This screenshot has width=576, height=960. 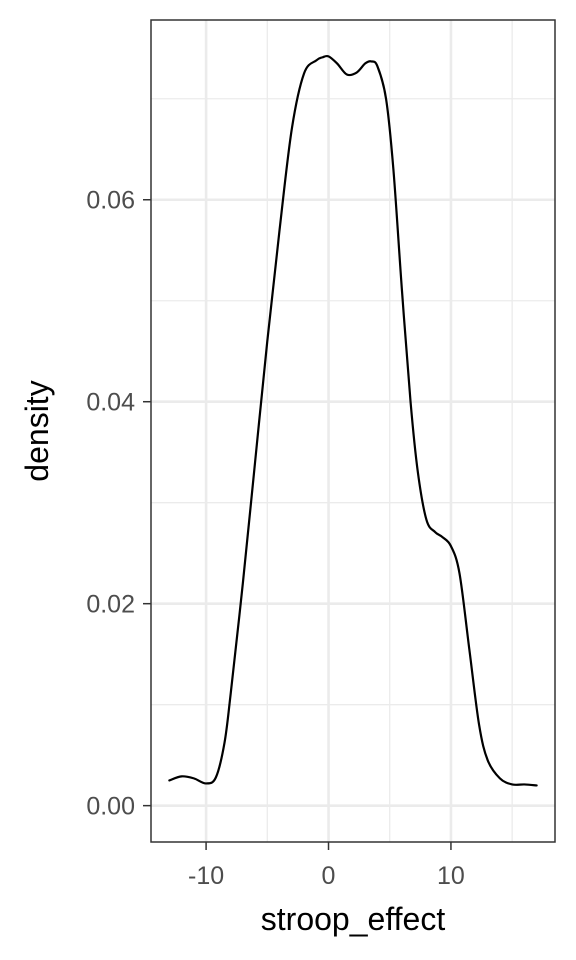 What do you see at coordinates (353, 919) in the screenshot?
I see `x-axis-title: stroop_effect` at bounding box center [353, 919].